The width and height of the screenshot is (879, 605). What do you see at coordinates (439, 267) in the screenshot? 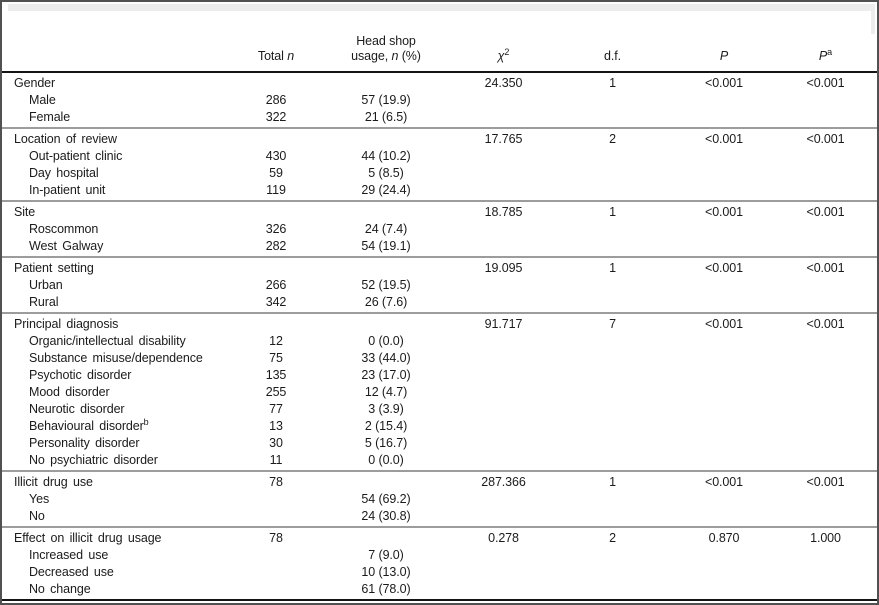
I see `section-header-row: Patient setting 19.095 1 <0.001 <0.001` at bounding box center [439, 267].